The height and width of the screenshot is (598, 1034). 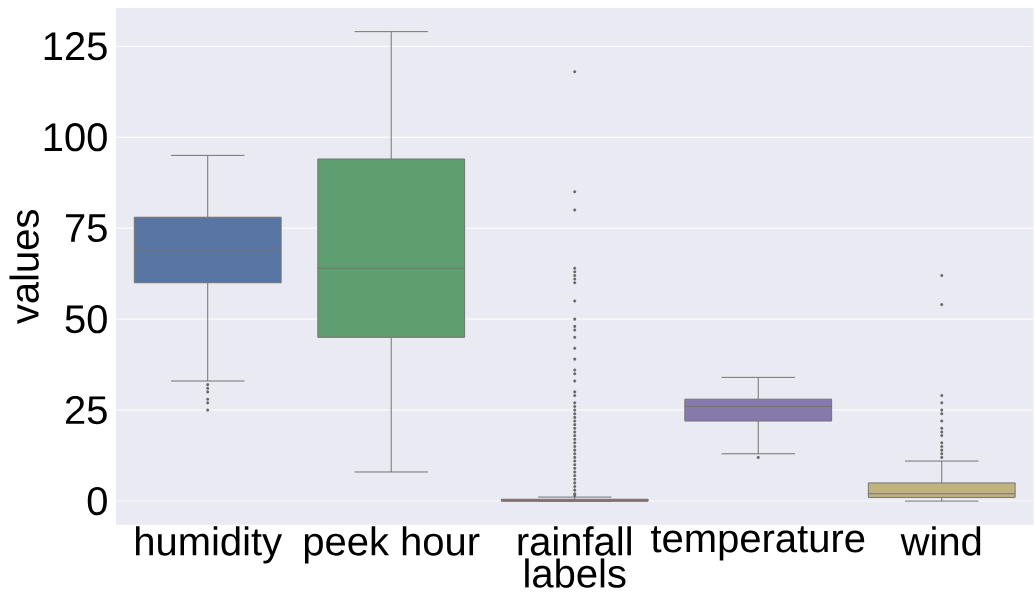 I want to click on x-axis-title: labels, so click(x=575, y=573).